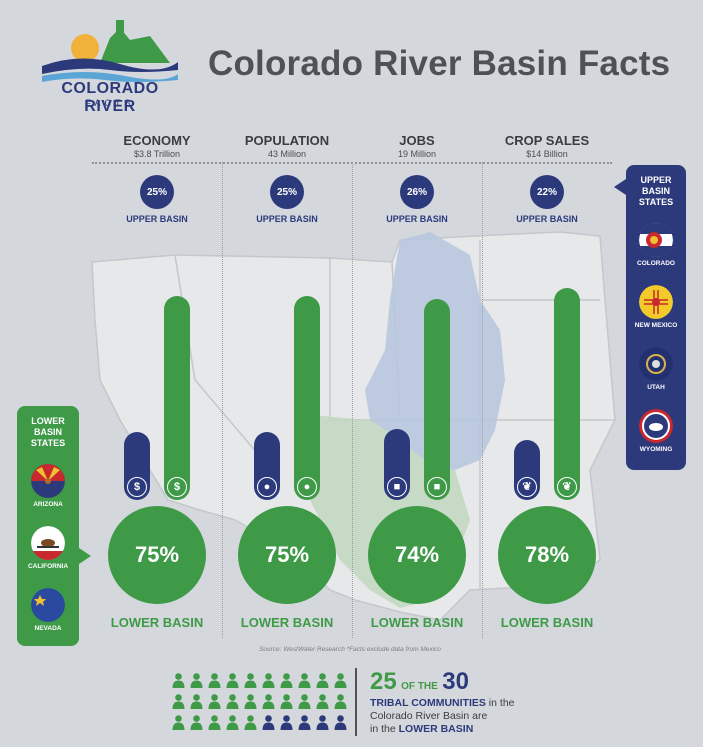 Image resolution: width=703 pixels, height=747 pixels. What do you see at coordinates (547, 555) in the screenshot?
I see `lower-basin-percent: 78%` at bounding box center [547, 555].